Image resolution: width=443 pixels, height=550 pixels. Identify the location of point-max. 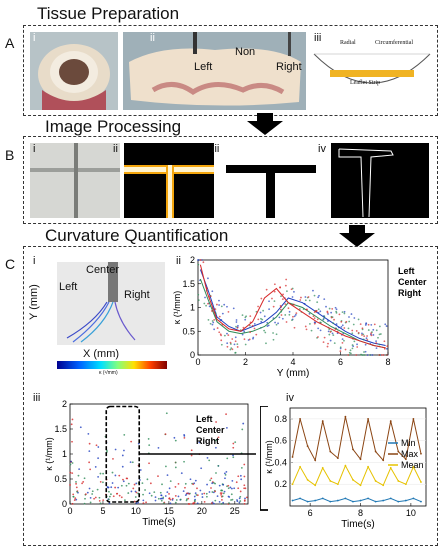
(383, 460).